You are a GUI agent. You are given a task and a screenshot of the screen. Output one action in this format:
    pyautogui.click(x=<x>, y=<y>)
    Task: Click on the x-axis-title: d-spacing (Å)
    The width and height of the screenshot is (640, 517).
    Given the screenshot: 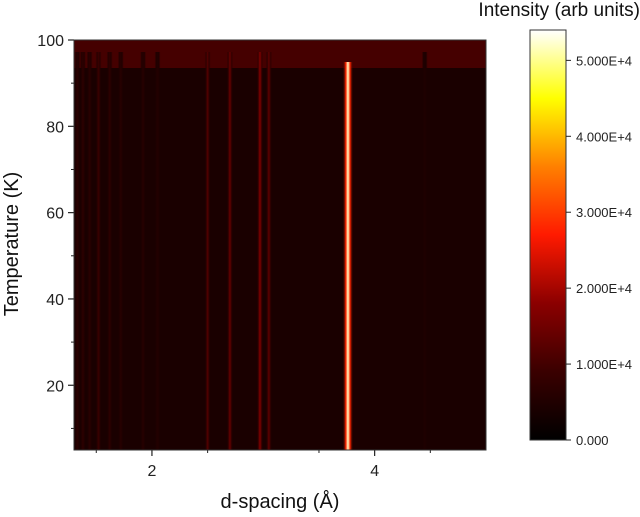 What is the action you would take?
    pyautogui.click(x=280, y=501)
    